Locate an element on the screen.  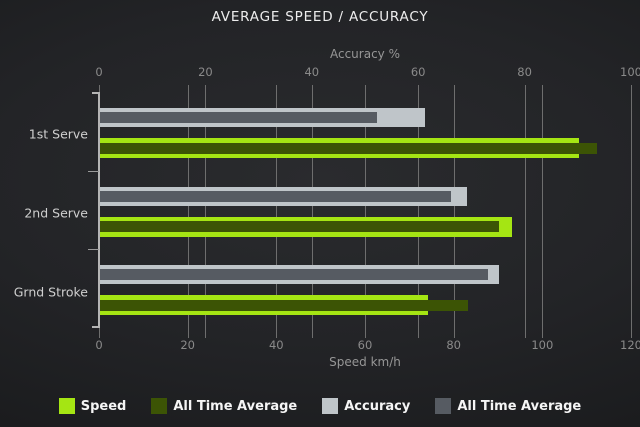
y-axis-top-cap is located at coordinates (95, 93).